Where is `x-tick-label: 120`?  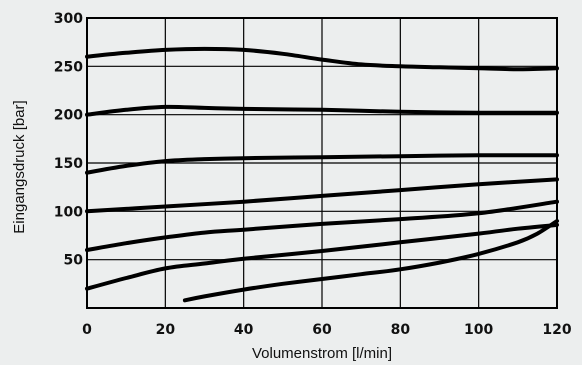 x-tick-label: 120 is located at coordinates (556, 330).